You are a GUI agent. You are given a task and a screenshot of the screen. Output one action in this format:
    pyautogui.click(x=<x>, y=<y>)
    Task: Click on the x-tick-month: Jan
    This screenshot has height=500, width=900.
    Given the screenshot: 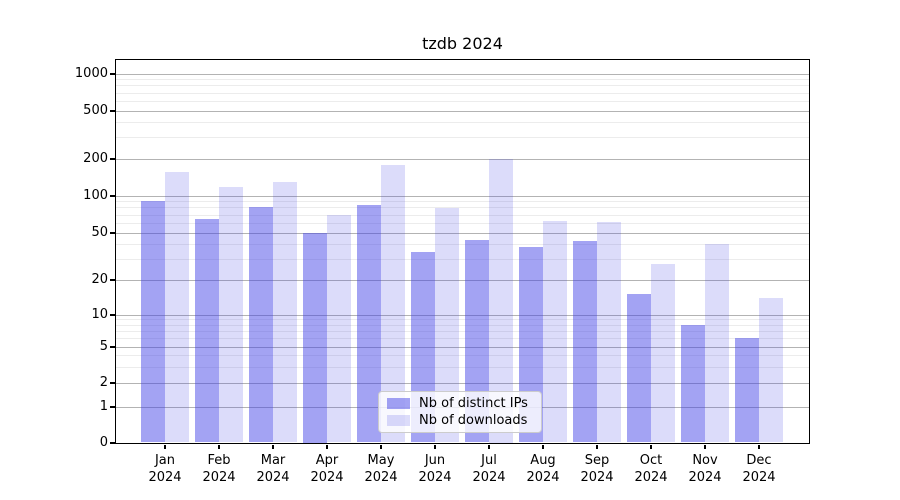 What is the action you would take?
    pyautogui.click(x=165, y=460)
    